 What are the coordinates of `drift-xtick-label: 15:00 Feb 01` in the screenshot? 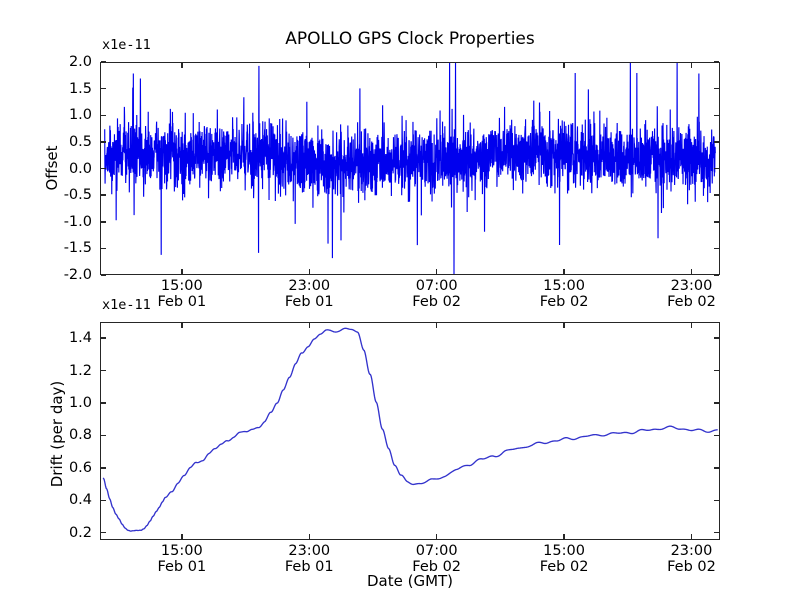 It's located at (182, 559).